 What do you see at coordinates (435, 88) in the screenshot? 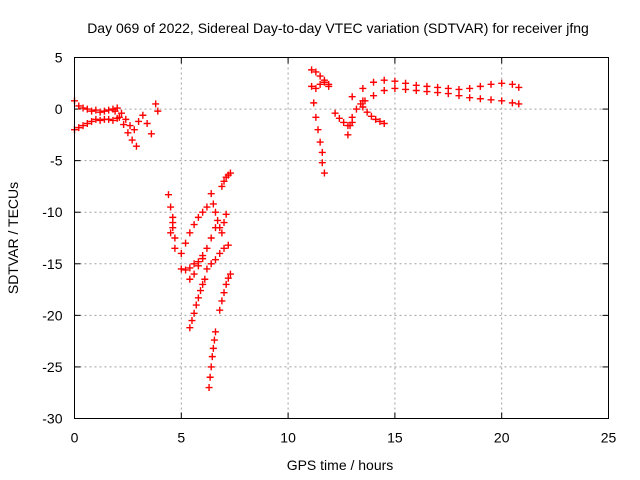
I see `series-arc21` at bounding box center [435, 88].